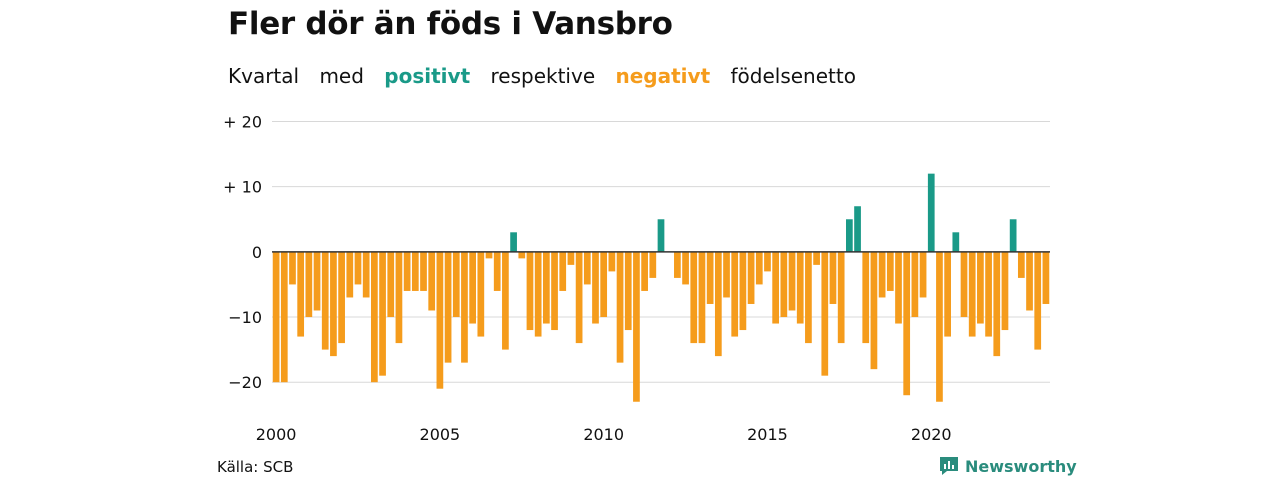  What do you see at coordinates (1021, 466) in the screenshot?
I see `brand-name: Newsworthy` at bounding box center [1021, 466].